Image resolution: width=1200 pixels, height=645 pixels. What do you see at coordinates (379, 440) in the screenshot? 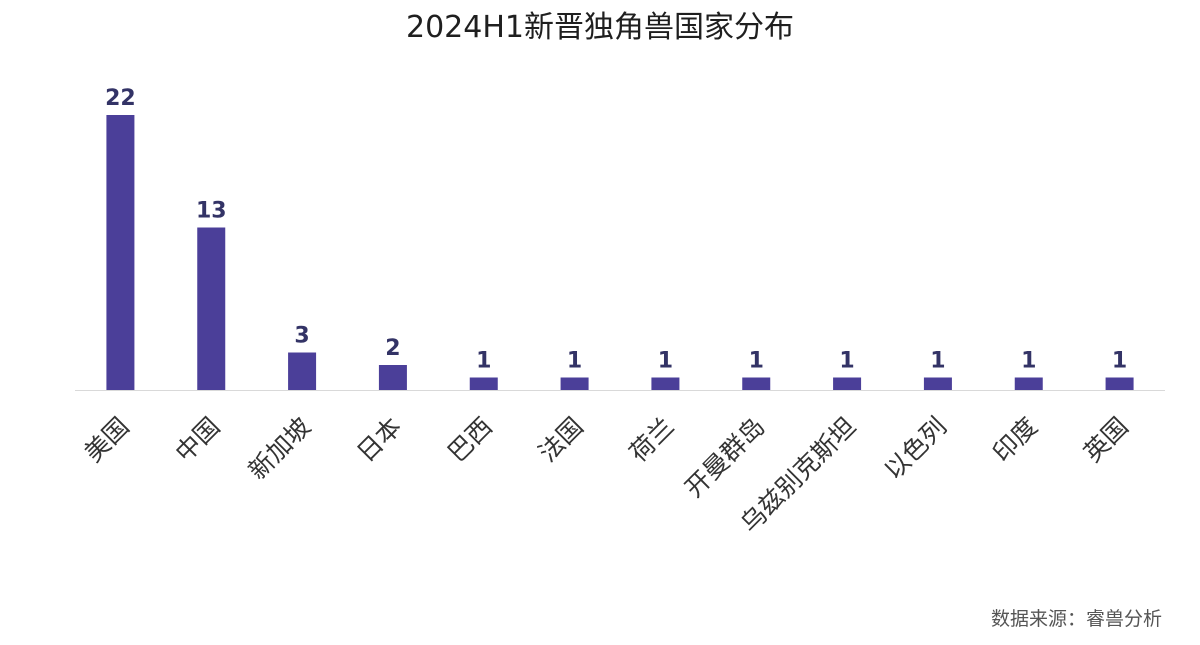
I see `category-label-4: 日本` at bounding box center [379, 440].